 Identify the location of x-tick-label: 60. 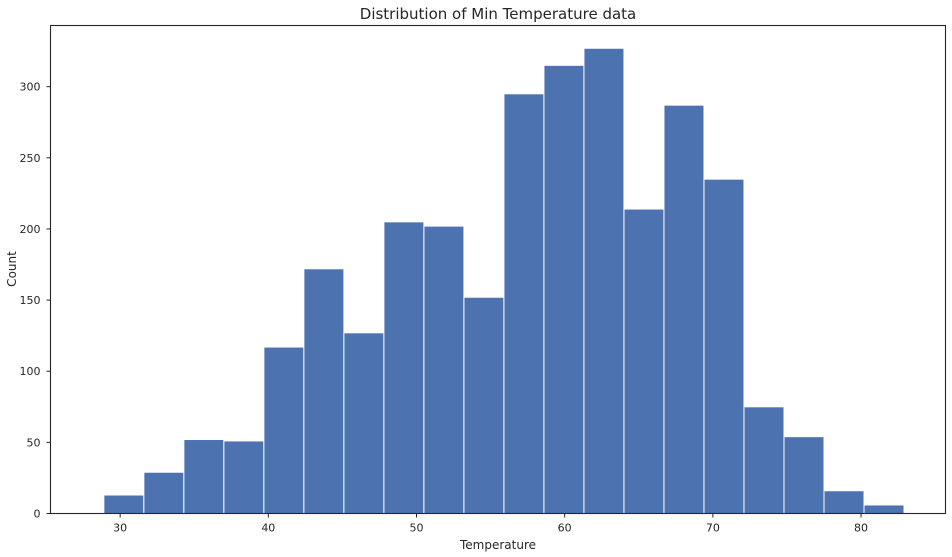
(565, 528).